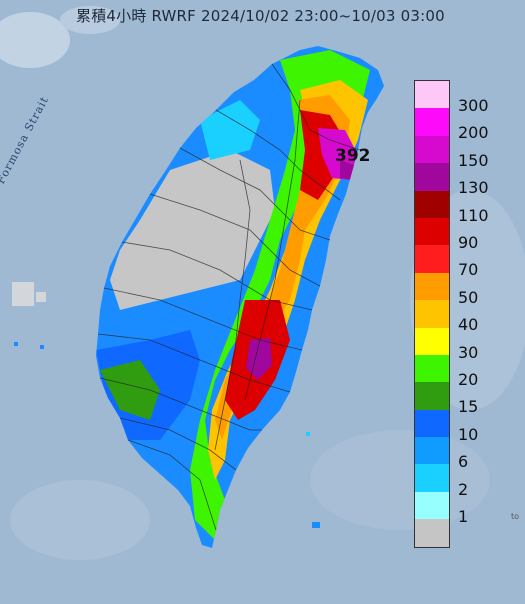  What do you see at coordinates (468, 379) in the screenshot?
I see `legend-label: 20` at bounding box center [468, 379].